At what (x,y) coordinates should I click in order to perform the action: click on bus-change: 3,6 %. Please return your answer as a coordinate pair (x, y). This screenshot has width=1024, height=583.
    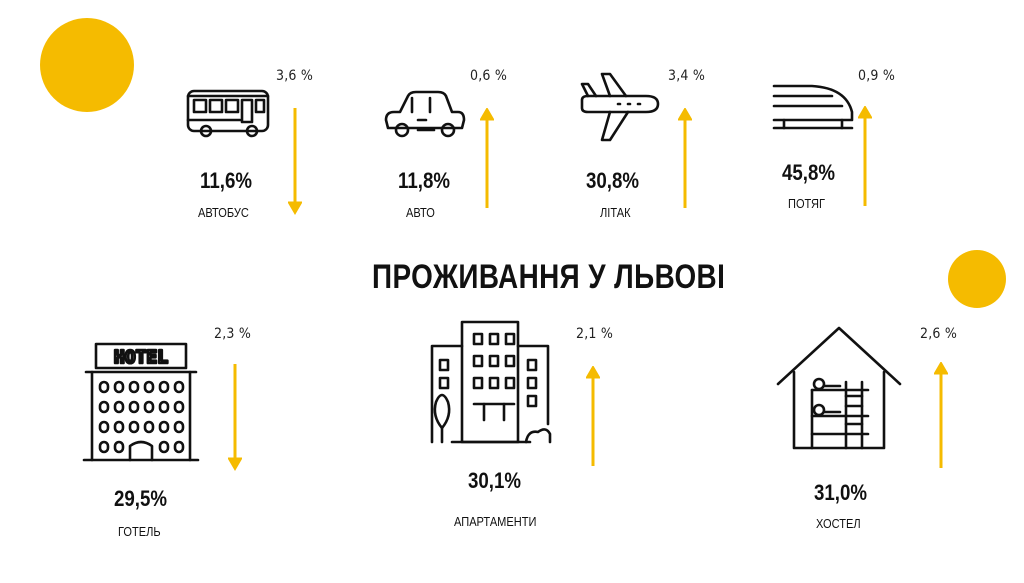
    Looking at the image, I should click on (294, 76).